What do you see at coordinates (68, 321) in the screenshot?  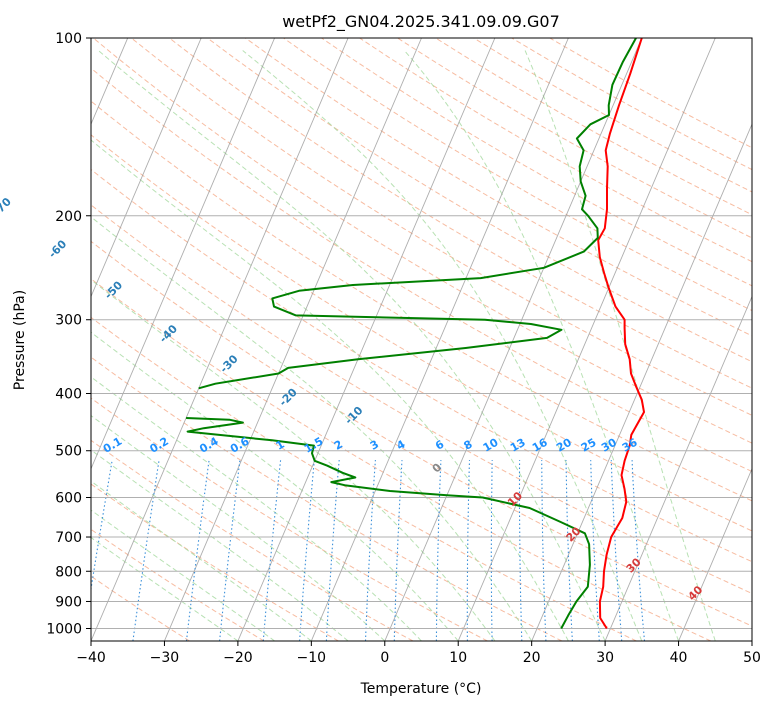 I see `y-tick-label: 300` at bounding box center [68, 321].